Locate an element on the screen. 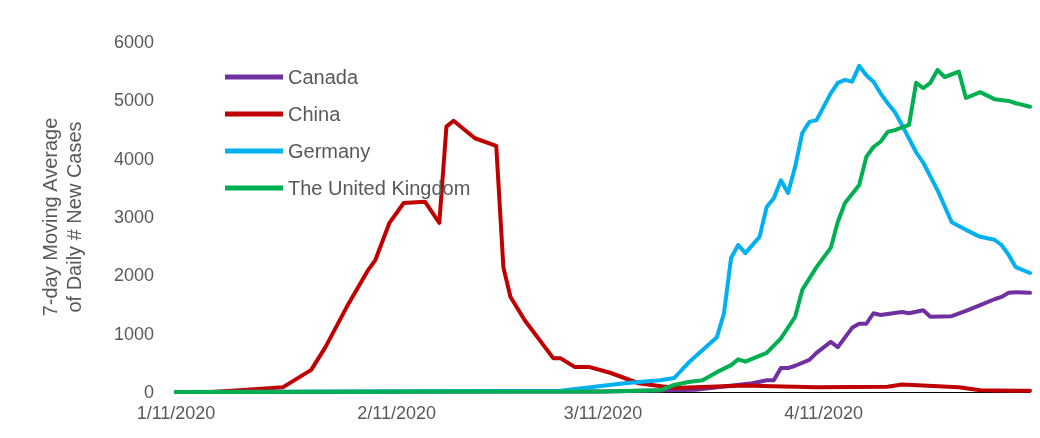  legend-label: Germany is located at coordinates (329, 151).